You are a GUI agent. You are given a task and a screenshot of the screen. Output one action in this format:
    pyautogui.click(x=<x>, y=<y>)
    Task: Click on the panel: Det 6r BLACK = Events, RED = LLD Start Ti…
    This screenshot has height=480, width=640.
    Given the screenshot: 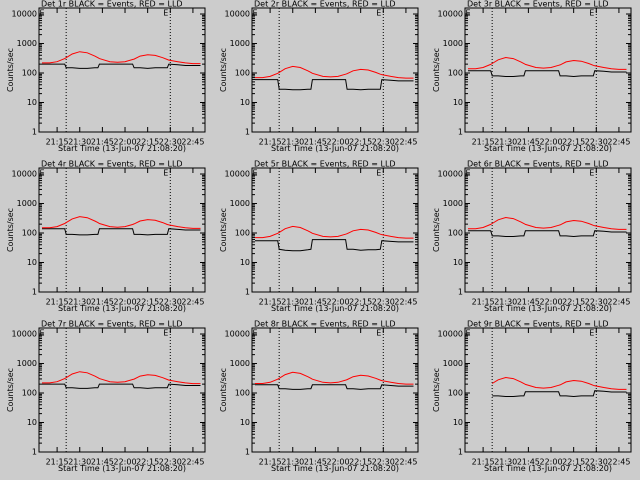 What is the action you would take?
    pyautogui.click(x=532, y=236)
    